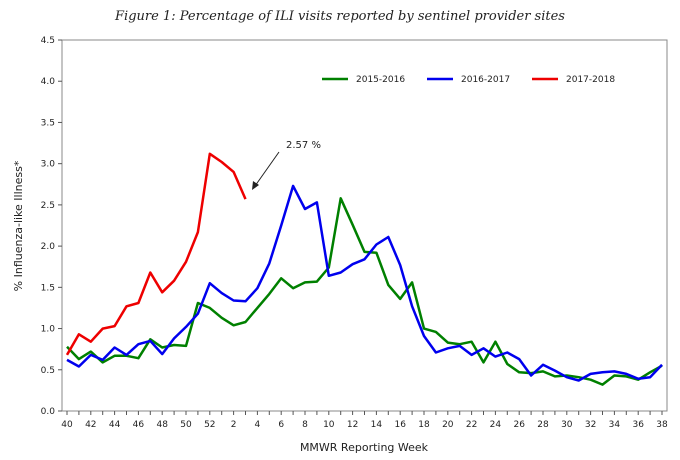  I want to click on y-tick-label: 0.5, so click(48, 371).